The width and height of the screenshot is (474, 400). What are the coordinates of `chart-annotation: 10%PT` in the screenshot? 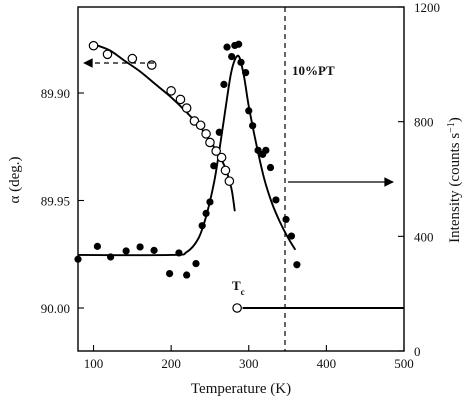 It's located at (313, 70).